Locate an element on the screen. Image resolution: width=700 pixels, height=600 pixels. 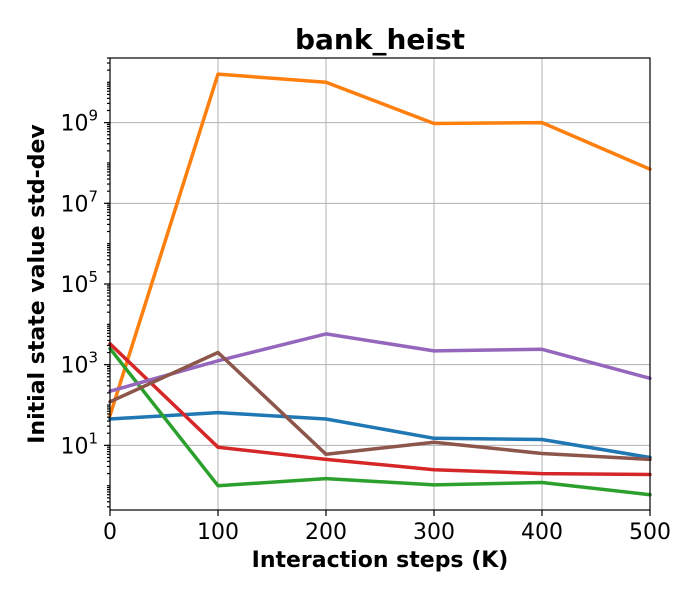
y-tick-label: 10⁹ is located at coordinates (79, 122).